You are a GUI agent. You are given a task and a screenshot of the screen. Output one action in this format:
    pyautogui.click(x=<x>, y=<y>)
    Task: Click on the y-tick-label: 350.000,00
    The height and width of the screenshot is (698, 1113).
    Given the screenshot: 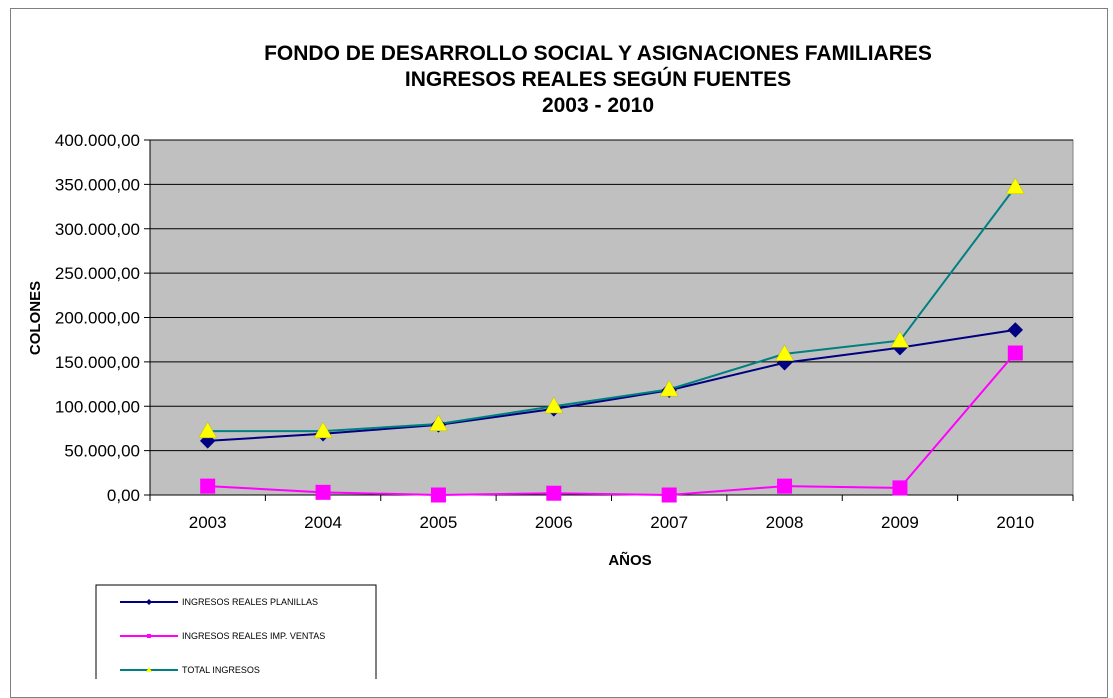 What is the action you would take?
    pyautogui.click(x=97, y=184)
    